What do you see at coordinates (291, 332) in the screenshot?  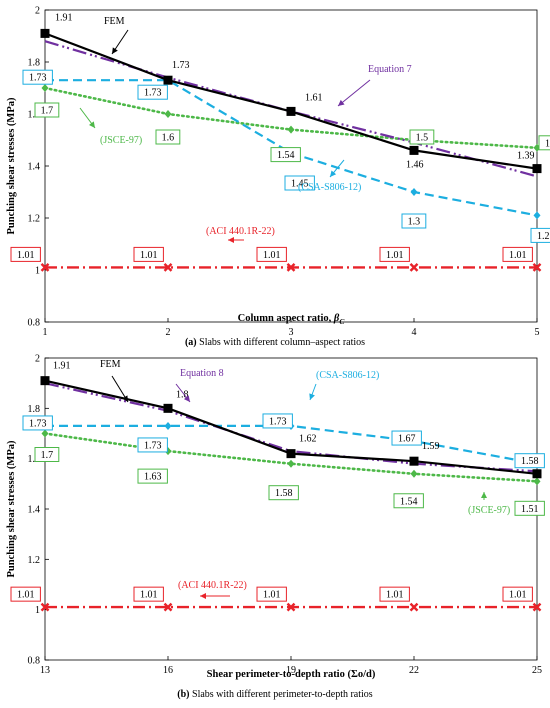 I see `x-tick-label: 3` at bounding box center [291, 332].